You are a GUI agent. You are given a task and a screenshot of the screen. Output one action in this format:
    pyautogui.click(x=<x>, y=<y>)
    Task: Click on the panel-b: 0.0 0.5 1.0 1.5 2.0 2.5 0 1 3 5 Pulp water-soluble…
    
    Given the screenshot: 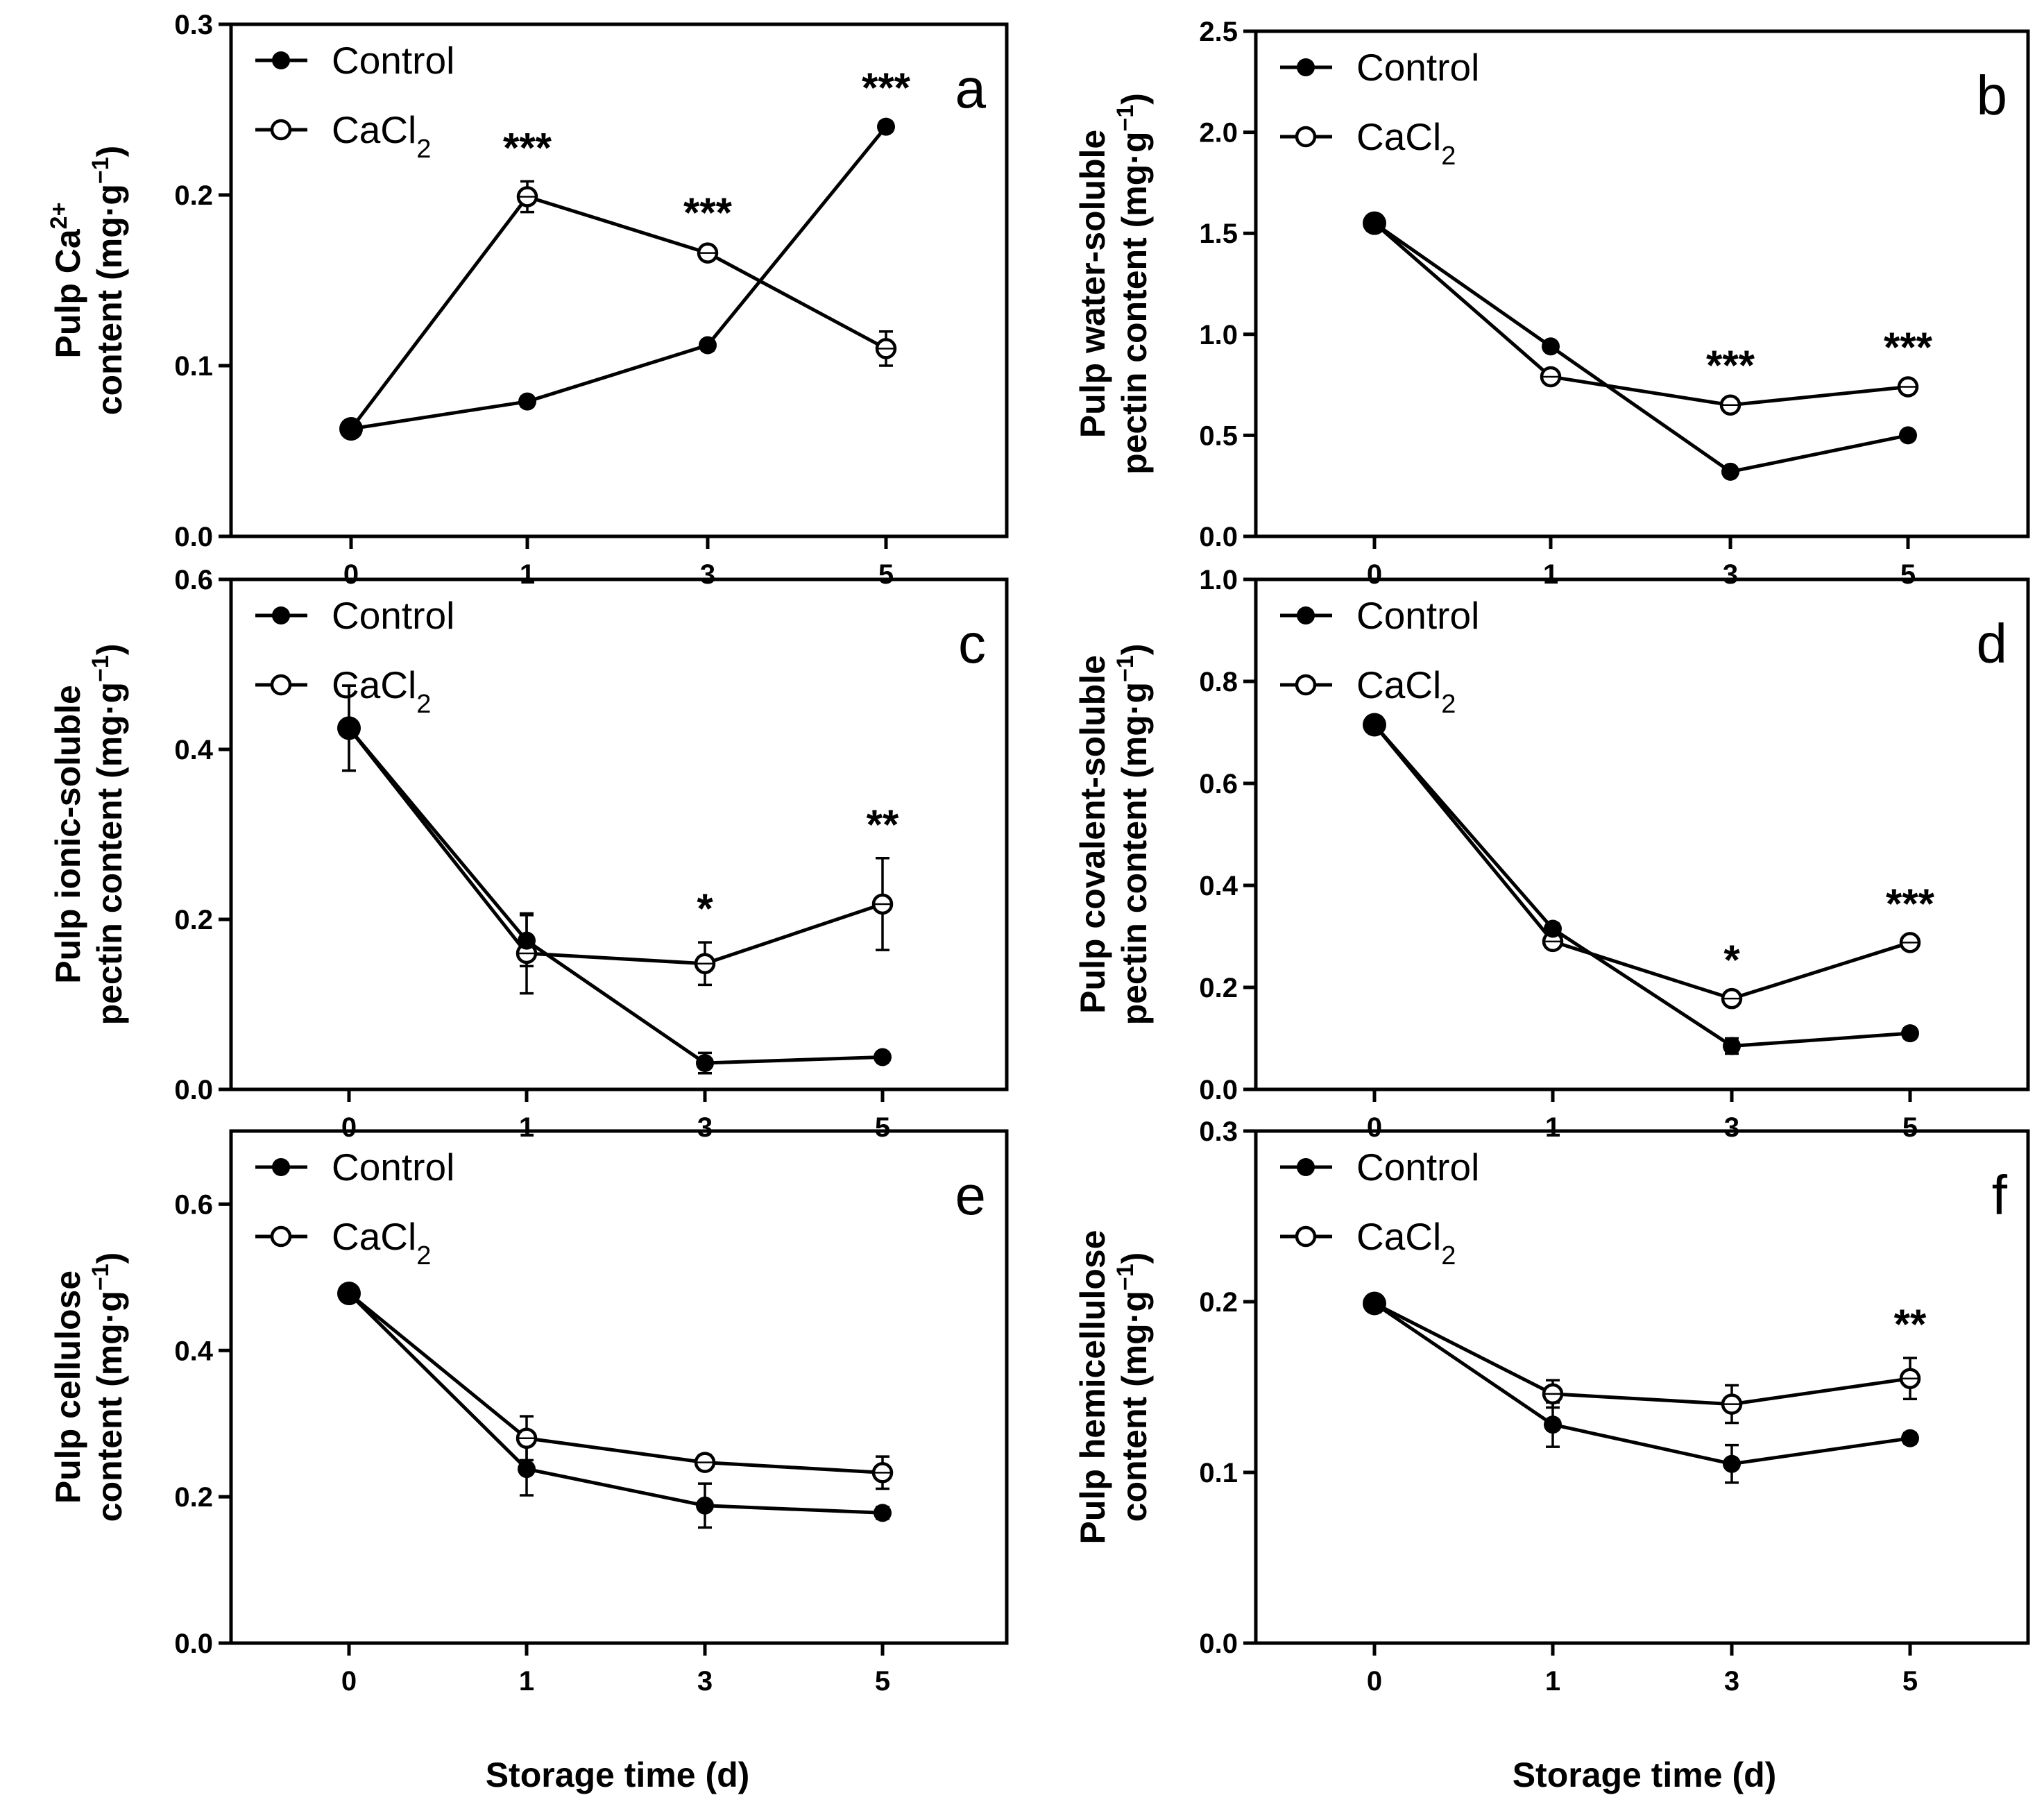 What is the action you would take?
    pyautogui.click(x=1551, y=303)
    